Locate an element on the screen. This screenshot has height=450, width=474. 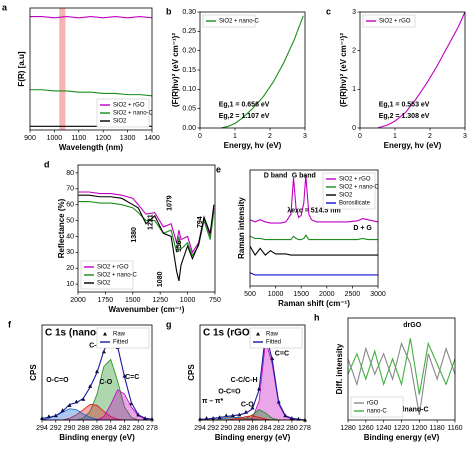
x-axis-label: Energy, hν (eV) is located at coordinates (253, 145).